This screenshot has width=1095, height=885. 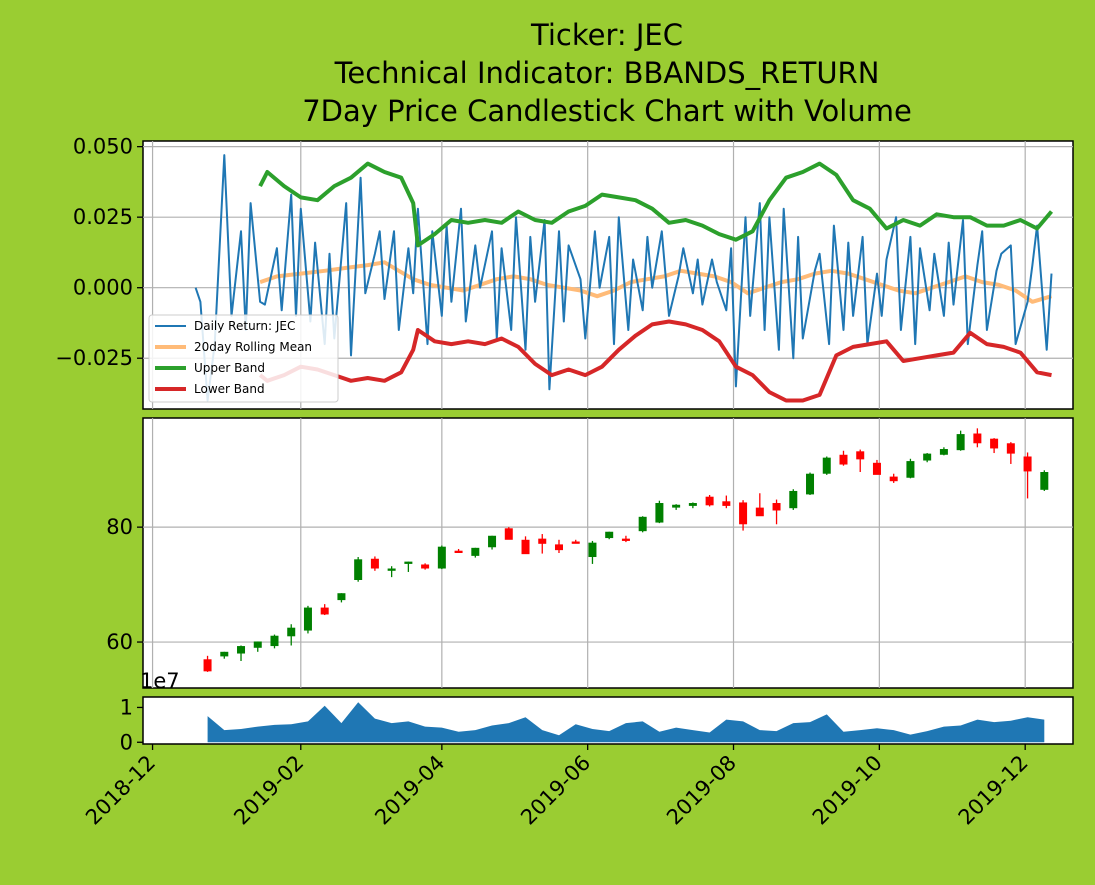 I want to click on indicator-y-tick-label: 0.000, so click(x=103, y=288).